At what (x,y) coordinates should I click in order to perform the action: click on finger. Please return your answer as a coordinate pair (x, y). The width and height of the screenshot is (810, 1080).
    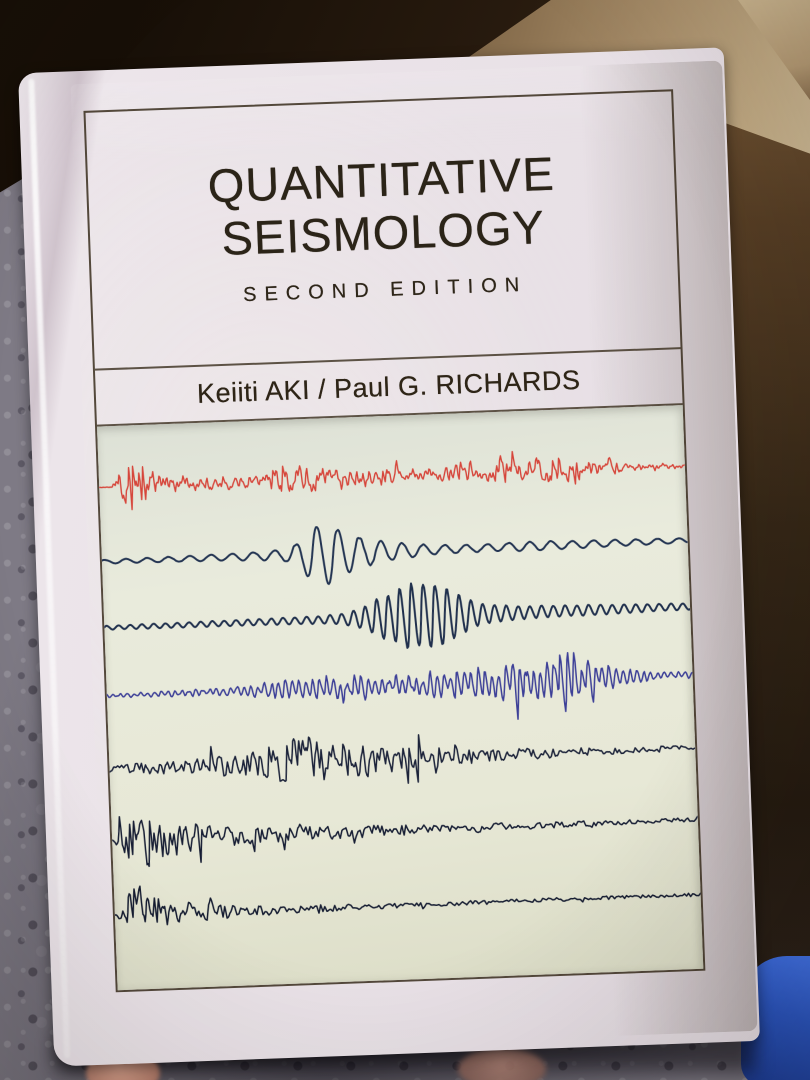
    Looking at the image, I should click on (502, 1064).